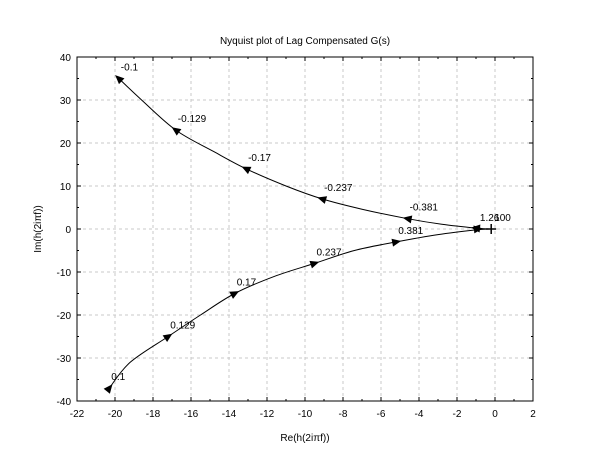  I want to click on frequency-label: 0.129, so click(182, 326).